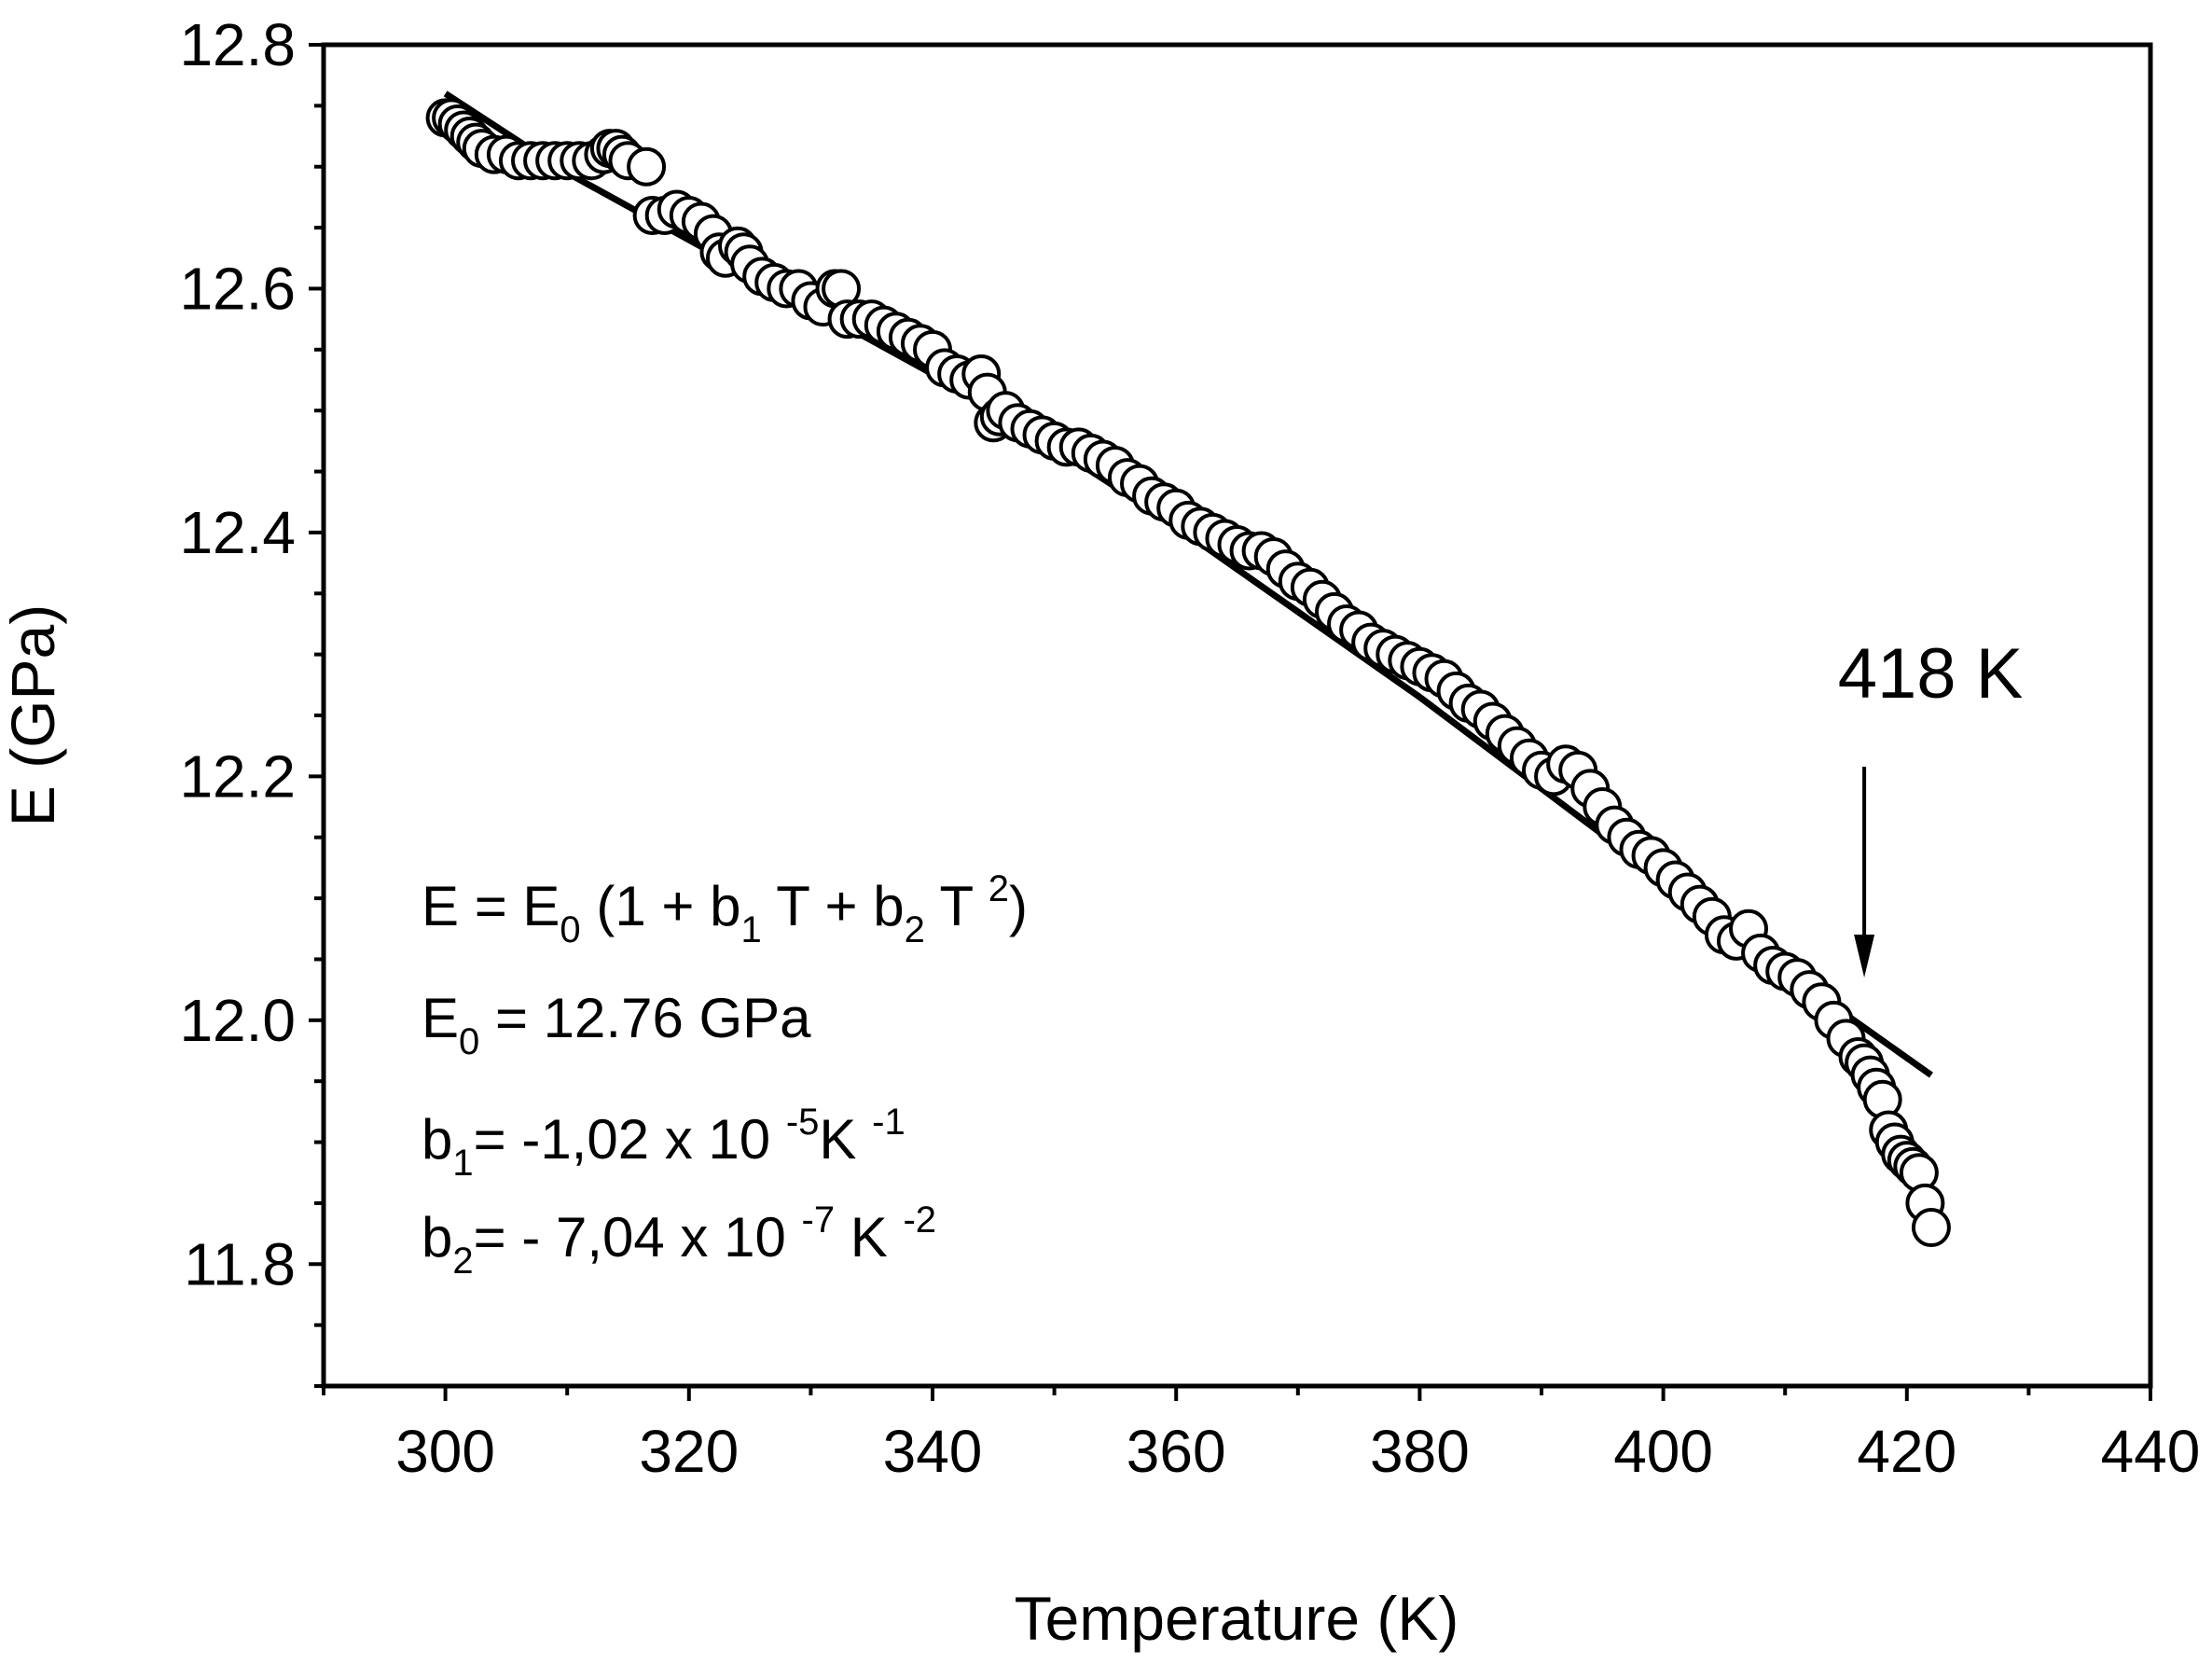 The width and height of the screenshot is (2212, 1664). Describe the element at coordinates (630, 1139) in the screenshot. I see `fit-b1-mid: = -1,02 x 10` at that location.